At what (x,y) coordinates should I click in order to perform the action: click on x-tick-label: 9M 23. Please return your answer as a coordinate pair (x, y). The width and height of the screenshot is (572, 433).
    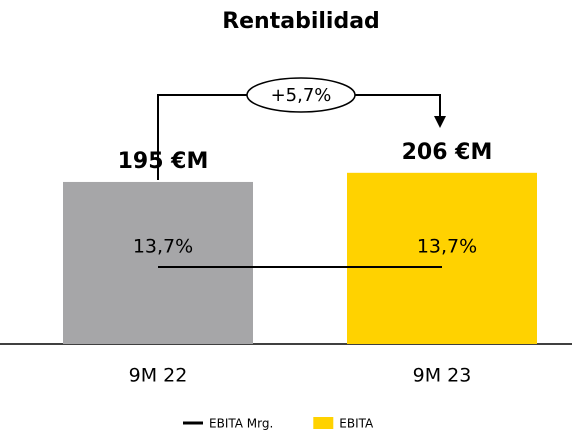
    Looking at the image, I should click on (442, 376).